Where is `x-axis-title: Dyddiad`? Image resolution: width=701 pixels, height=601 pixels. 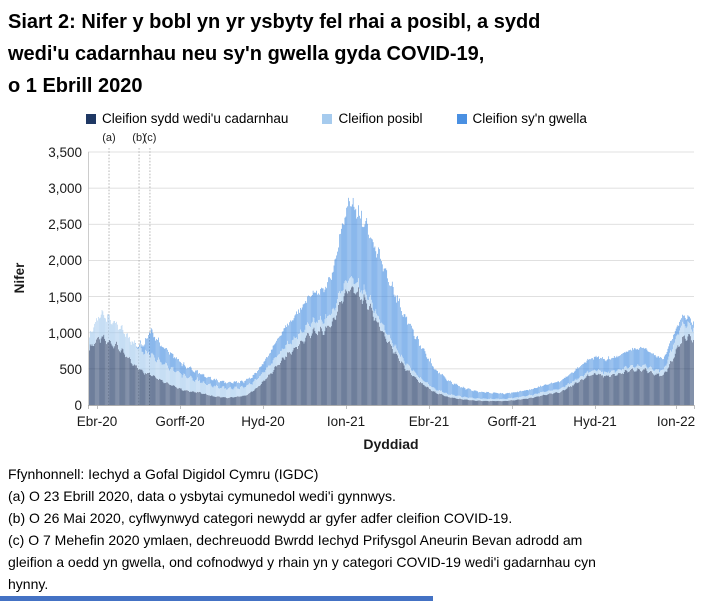
x-axis-title: Dyddiad is located at coordinates (391, 444).